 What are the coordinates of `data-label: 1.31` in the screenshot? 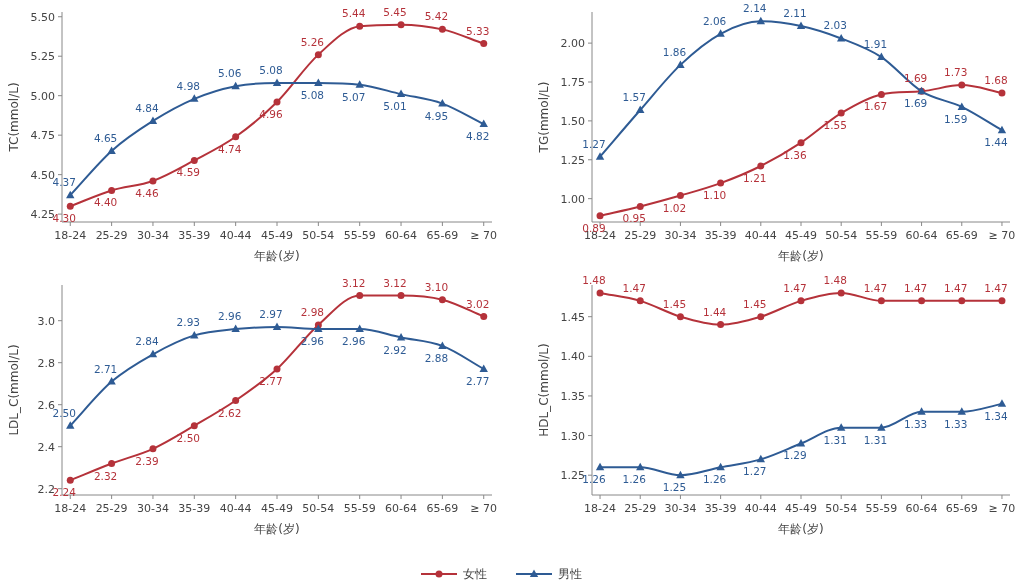 It's located at (835, 439).